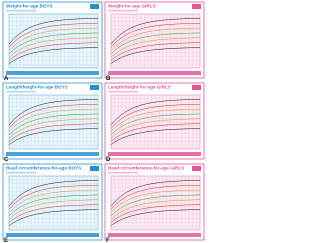 The image size is (320, 243). I want to click on panel-letter: F, so click(108, 240).